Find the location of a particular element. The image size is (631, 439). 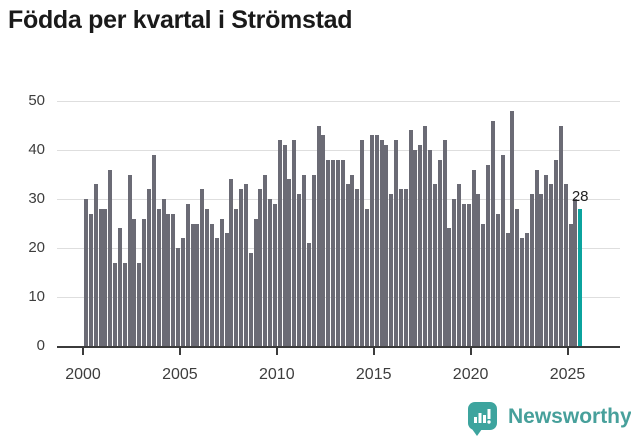

gridline is located at coordinates (338, 150).